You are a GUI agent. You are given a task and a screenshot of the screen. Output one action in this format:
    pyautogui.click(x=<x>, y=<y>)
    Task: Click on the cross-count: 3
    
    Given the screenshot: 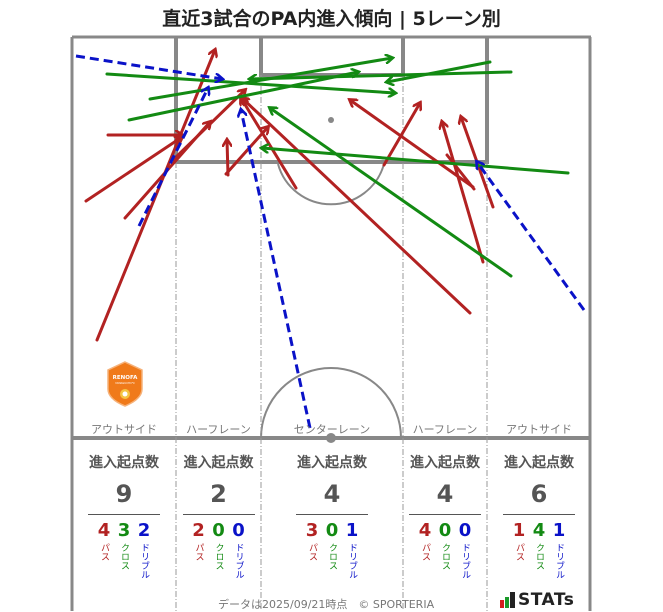 What is the action you would take?
    pyautogui.click(x=124, y=530)
    